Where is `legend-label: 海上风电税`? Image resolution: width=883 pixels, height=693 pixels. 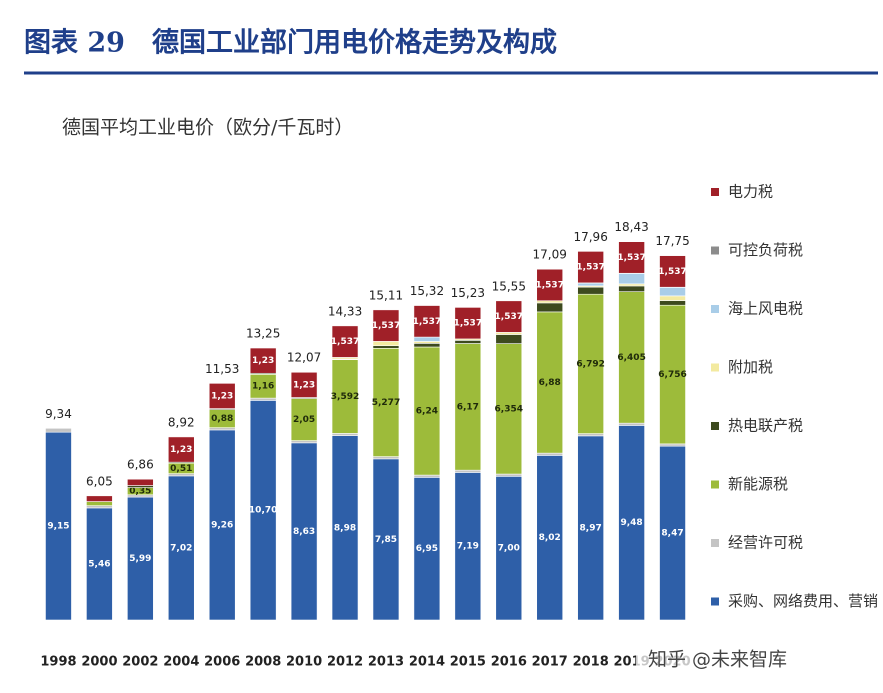 legend-label: 海上风电税 is located at coordinates (765, 309).